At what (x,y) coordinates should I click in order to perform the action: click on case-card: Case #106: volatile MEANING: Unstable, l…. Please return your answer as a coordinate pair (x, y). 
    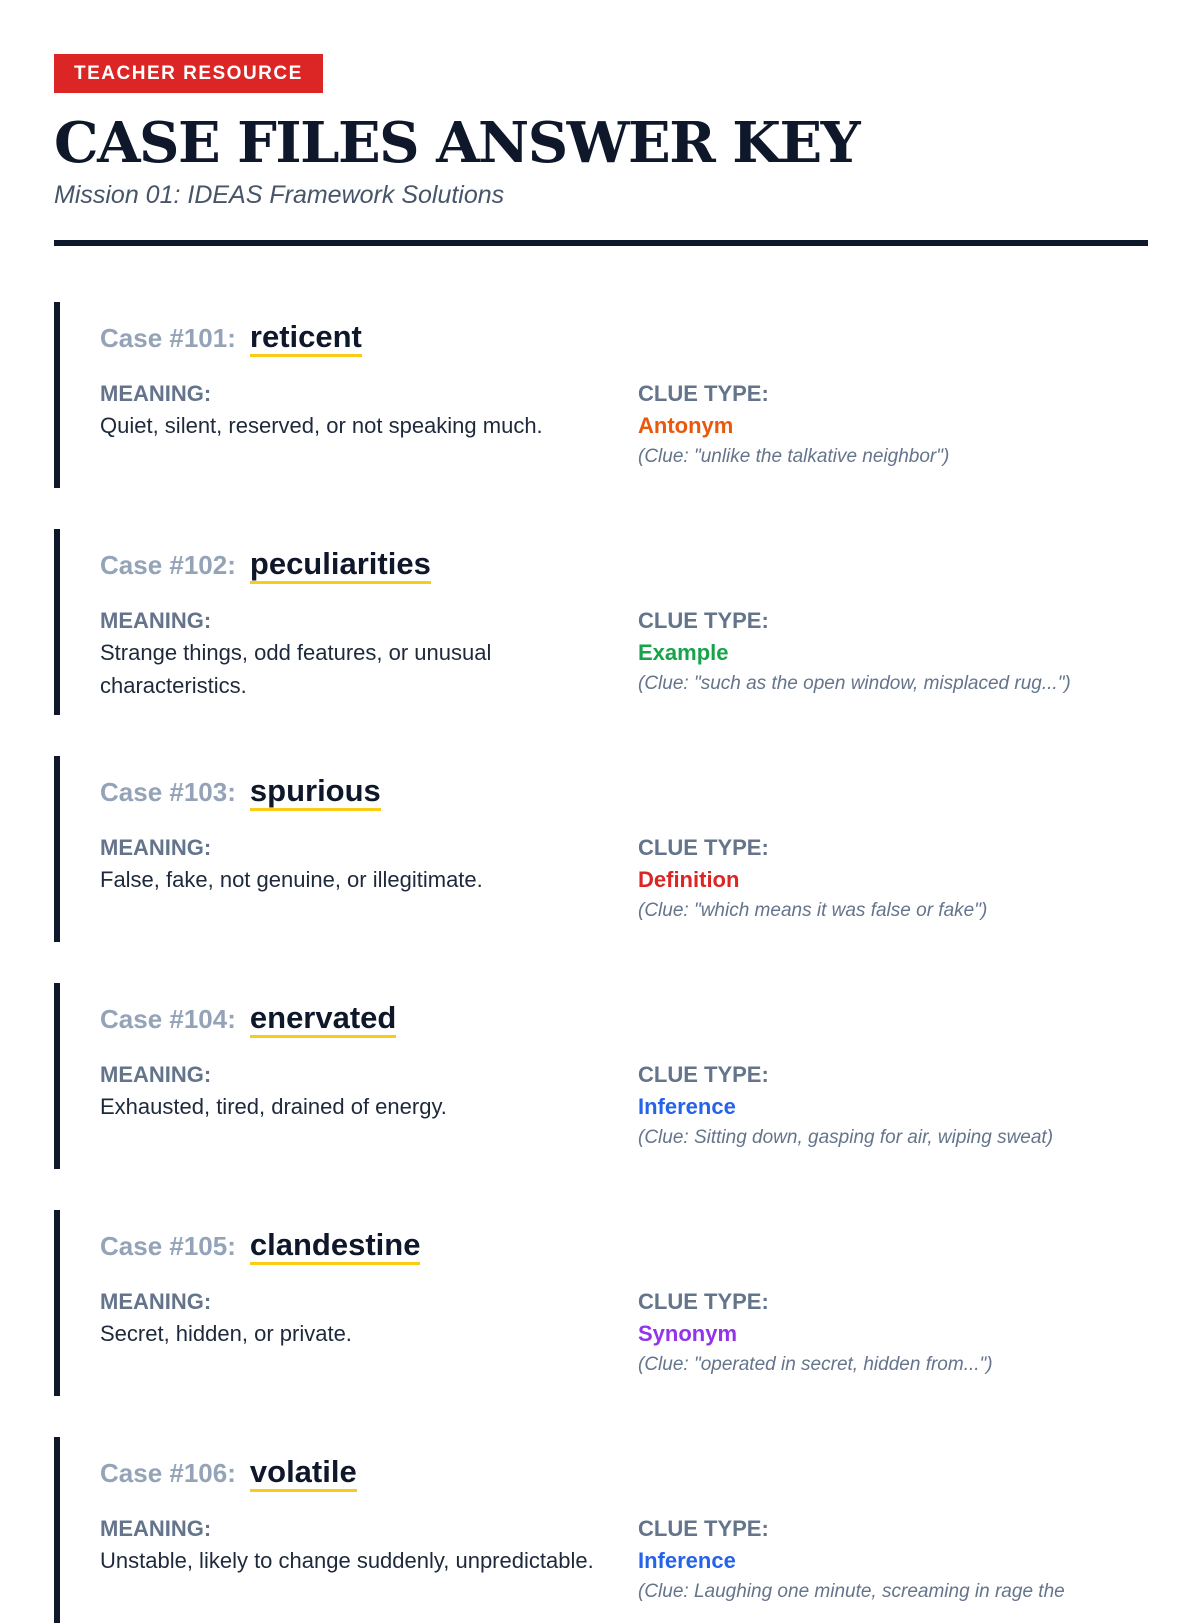
    Looking at the image, I should click on (601, 1530).